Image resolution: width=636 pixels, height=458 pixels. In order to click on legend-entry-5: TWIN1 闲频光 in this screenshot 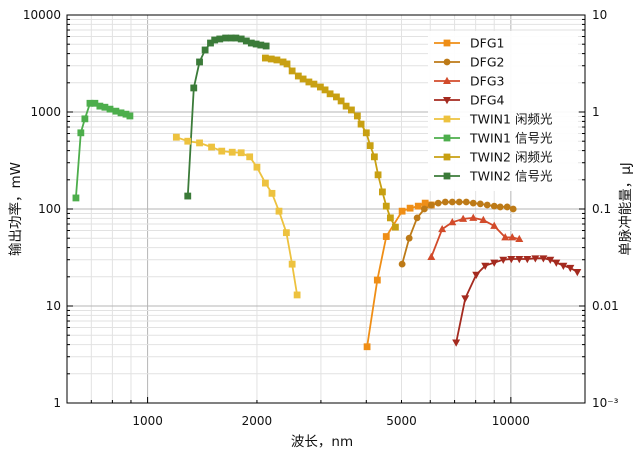, I will do `click(493, 119)`.